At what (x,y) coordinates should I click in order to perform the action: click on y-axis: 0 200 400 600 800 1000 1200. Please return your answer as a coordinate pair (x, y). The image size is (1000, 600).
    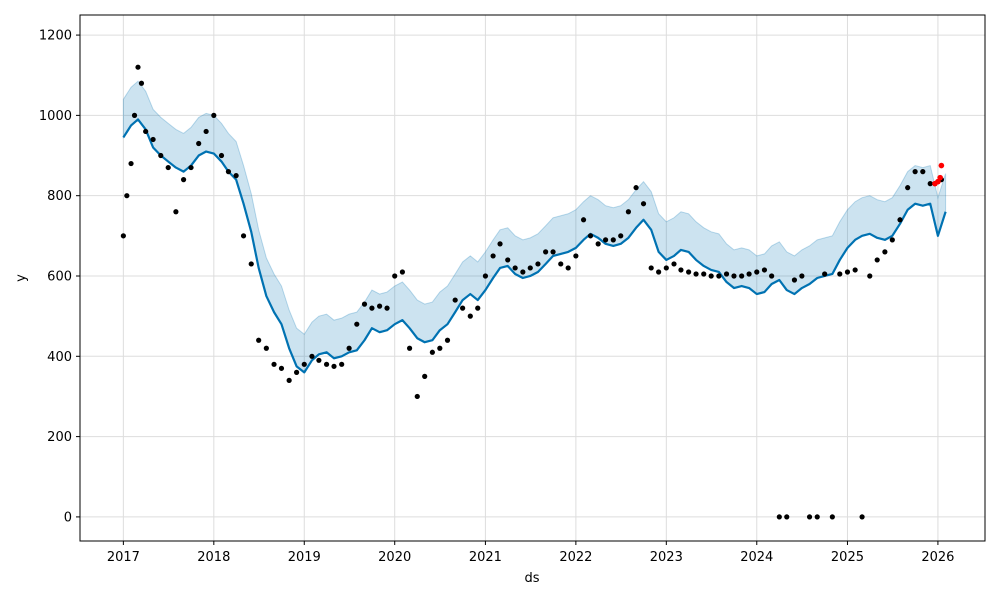
    Looking at the image, I should click on (59, 277).